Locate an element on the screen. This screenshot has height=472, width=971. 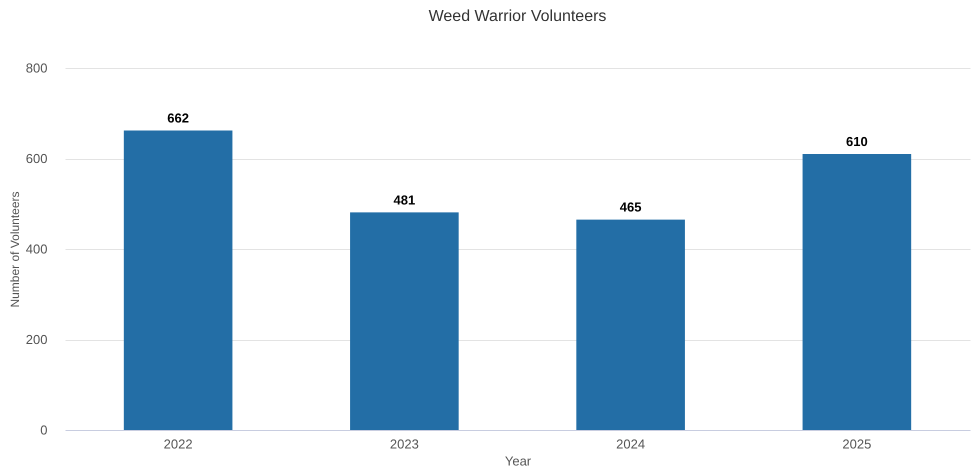
data-label: 662 is located at coordinates (178, 118).